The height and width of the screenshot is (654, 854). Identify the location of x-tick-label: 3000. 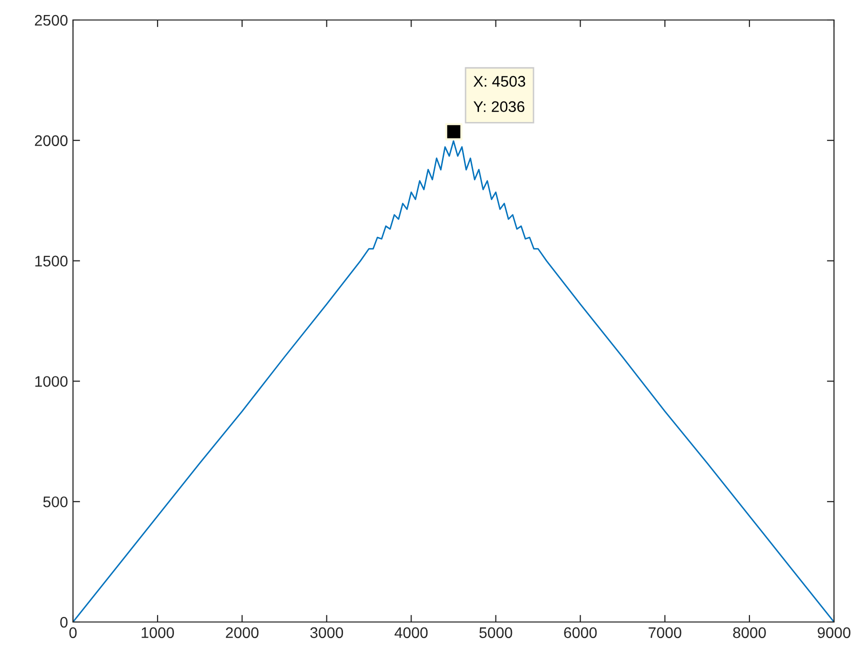
(327, 632).